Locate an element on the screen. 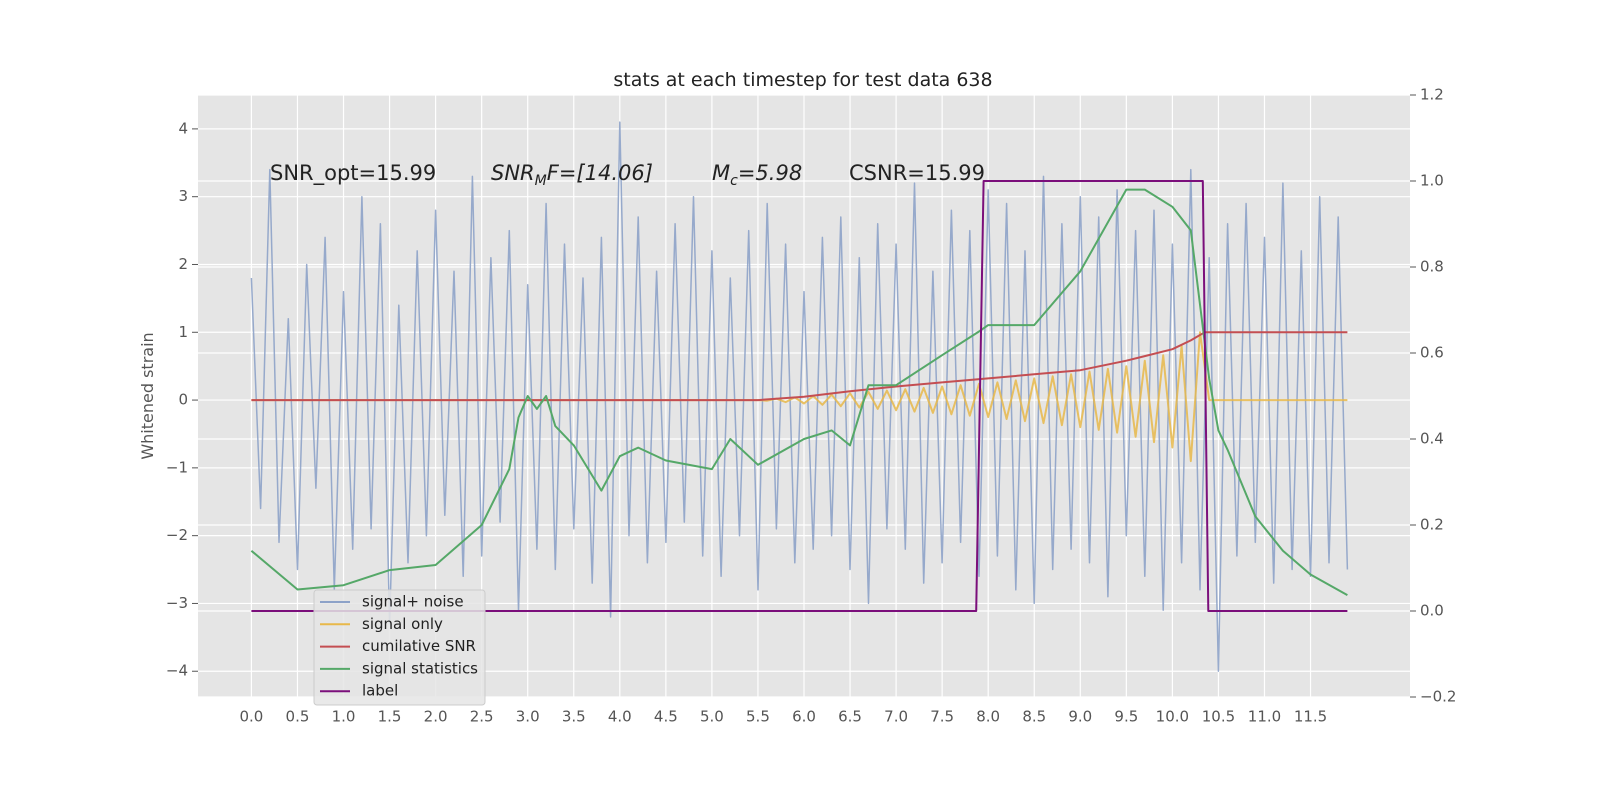 This screenshot has height=804, width=1600. legend-box is located at coordinates (399, 647).